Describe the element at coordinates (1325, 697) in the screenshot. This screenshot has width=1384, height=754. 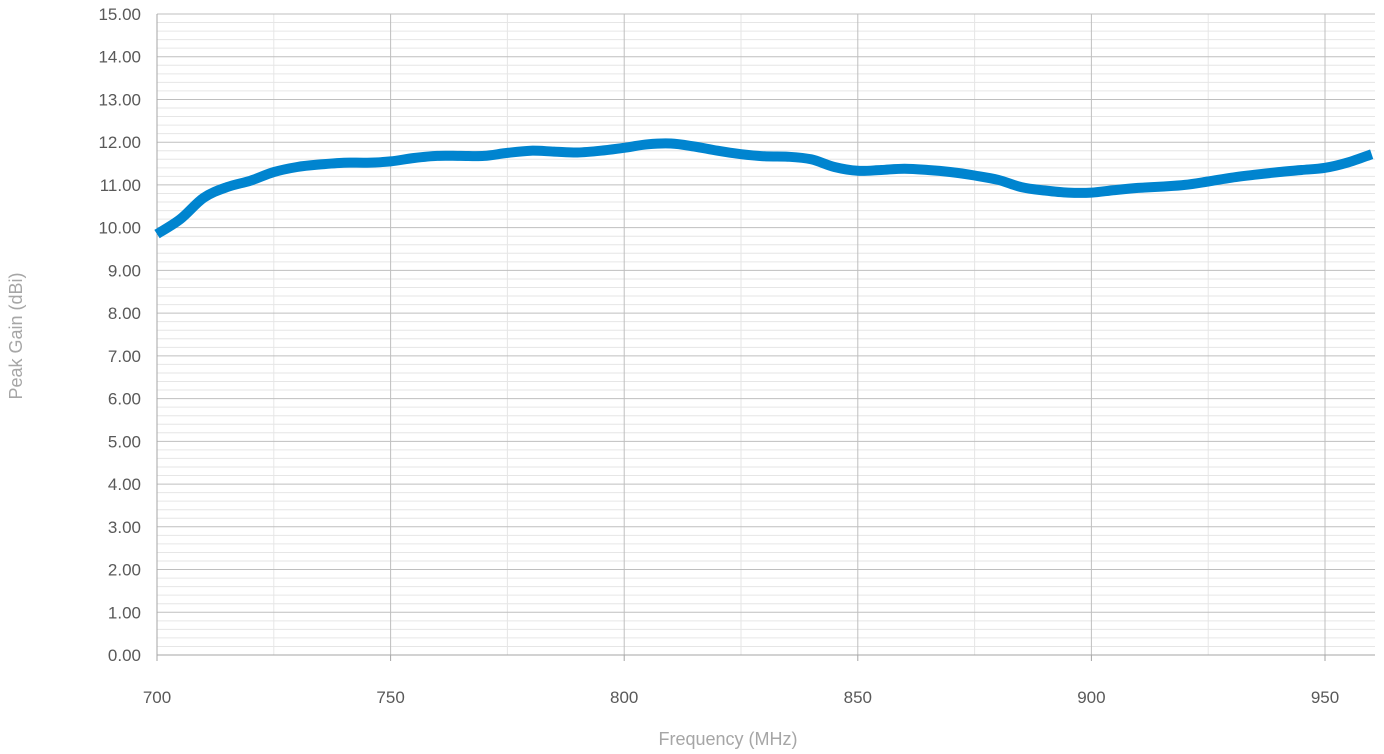
I see `x-tick-label: 950` at that location.